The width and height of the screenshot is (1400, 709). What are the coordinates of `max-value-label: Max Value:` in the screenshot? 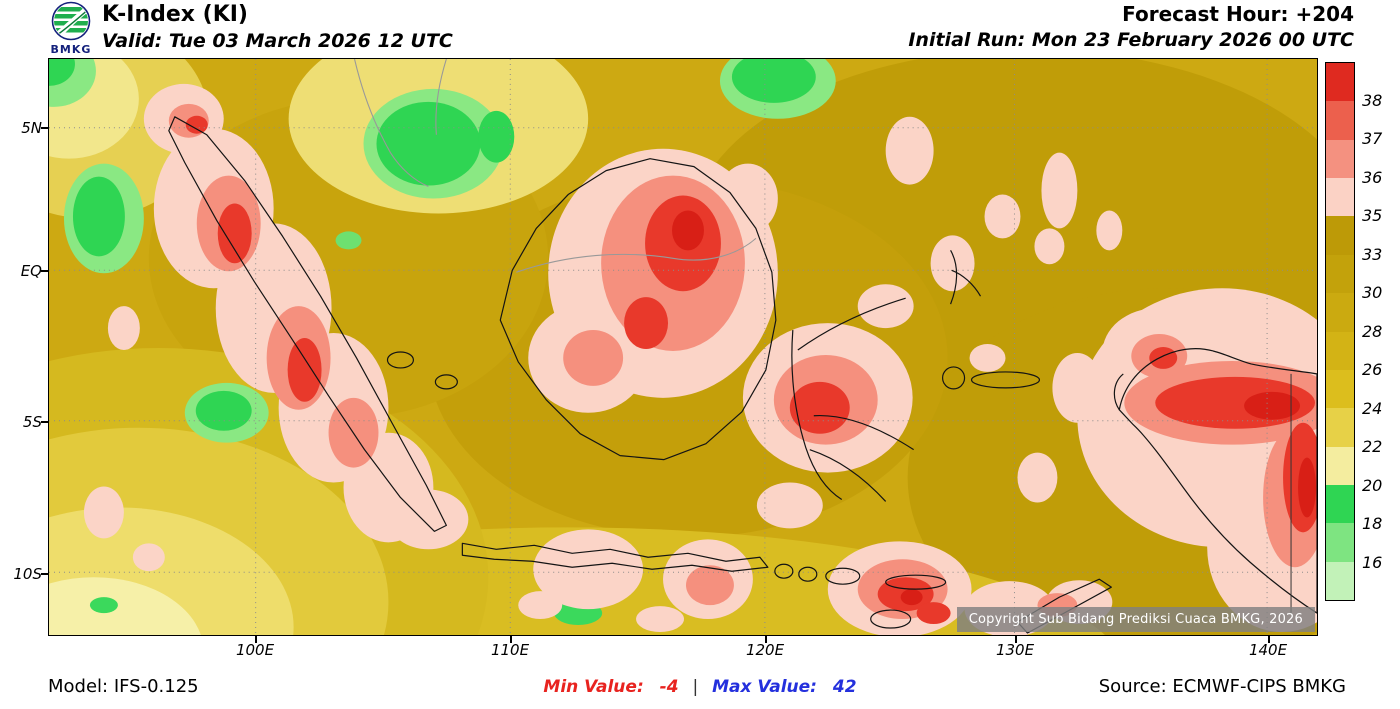 It's located at (764, 687).